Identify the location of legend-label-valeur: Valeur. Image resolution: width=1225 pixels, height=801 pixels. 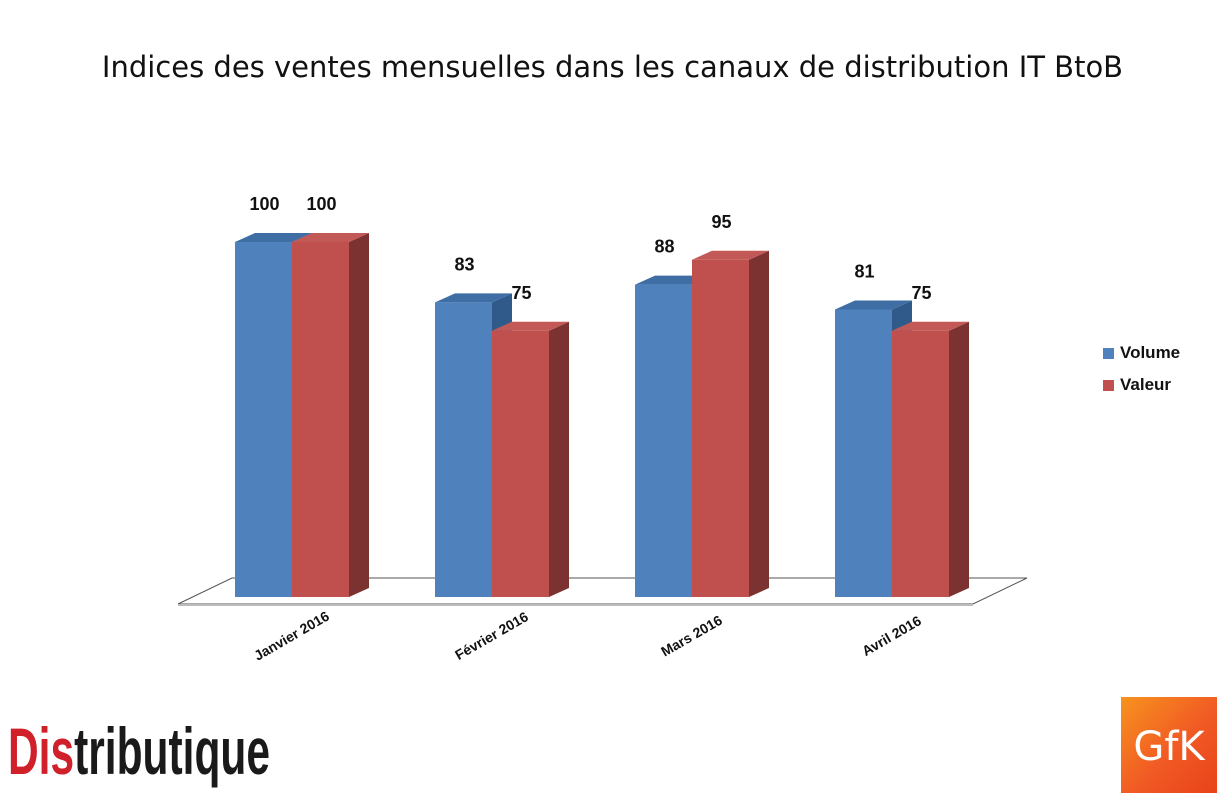
(1146, 384).